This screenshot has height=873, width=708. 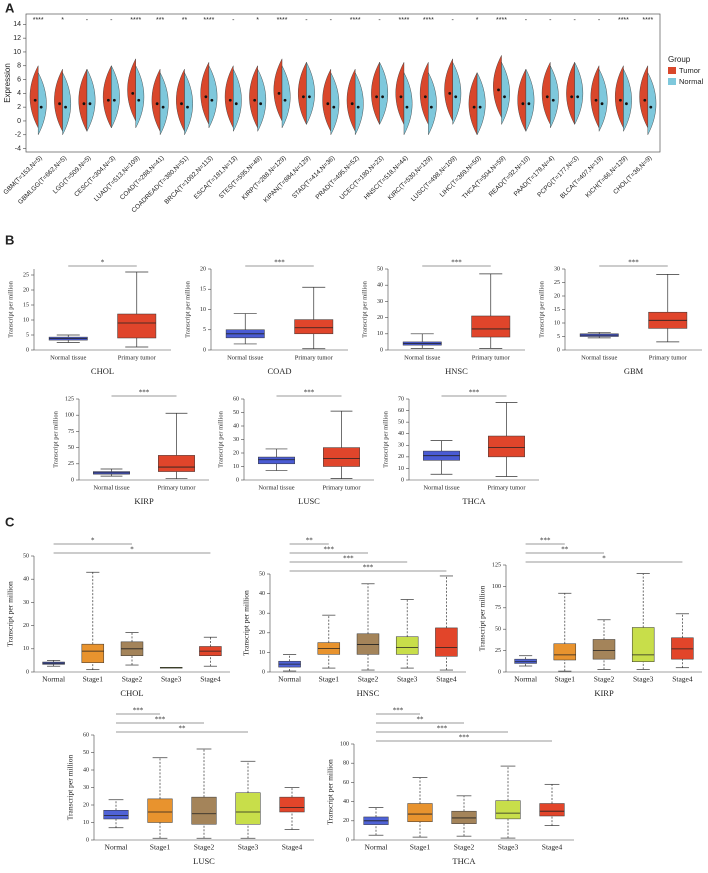 What do you see at coordinates (672, 70) in the screenshot?
I see `legend-swatch` at bounding box center [672, 70].